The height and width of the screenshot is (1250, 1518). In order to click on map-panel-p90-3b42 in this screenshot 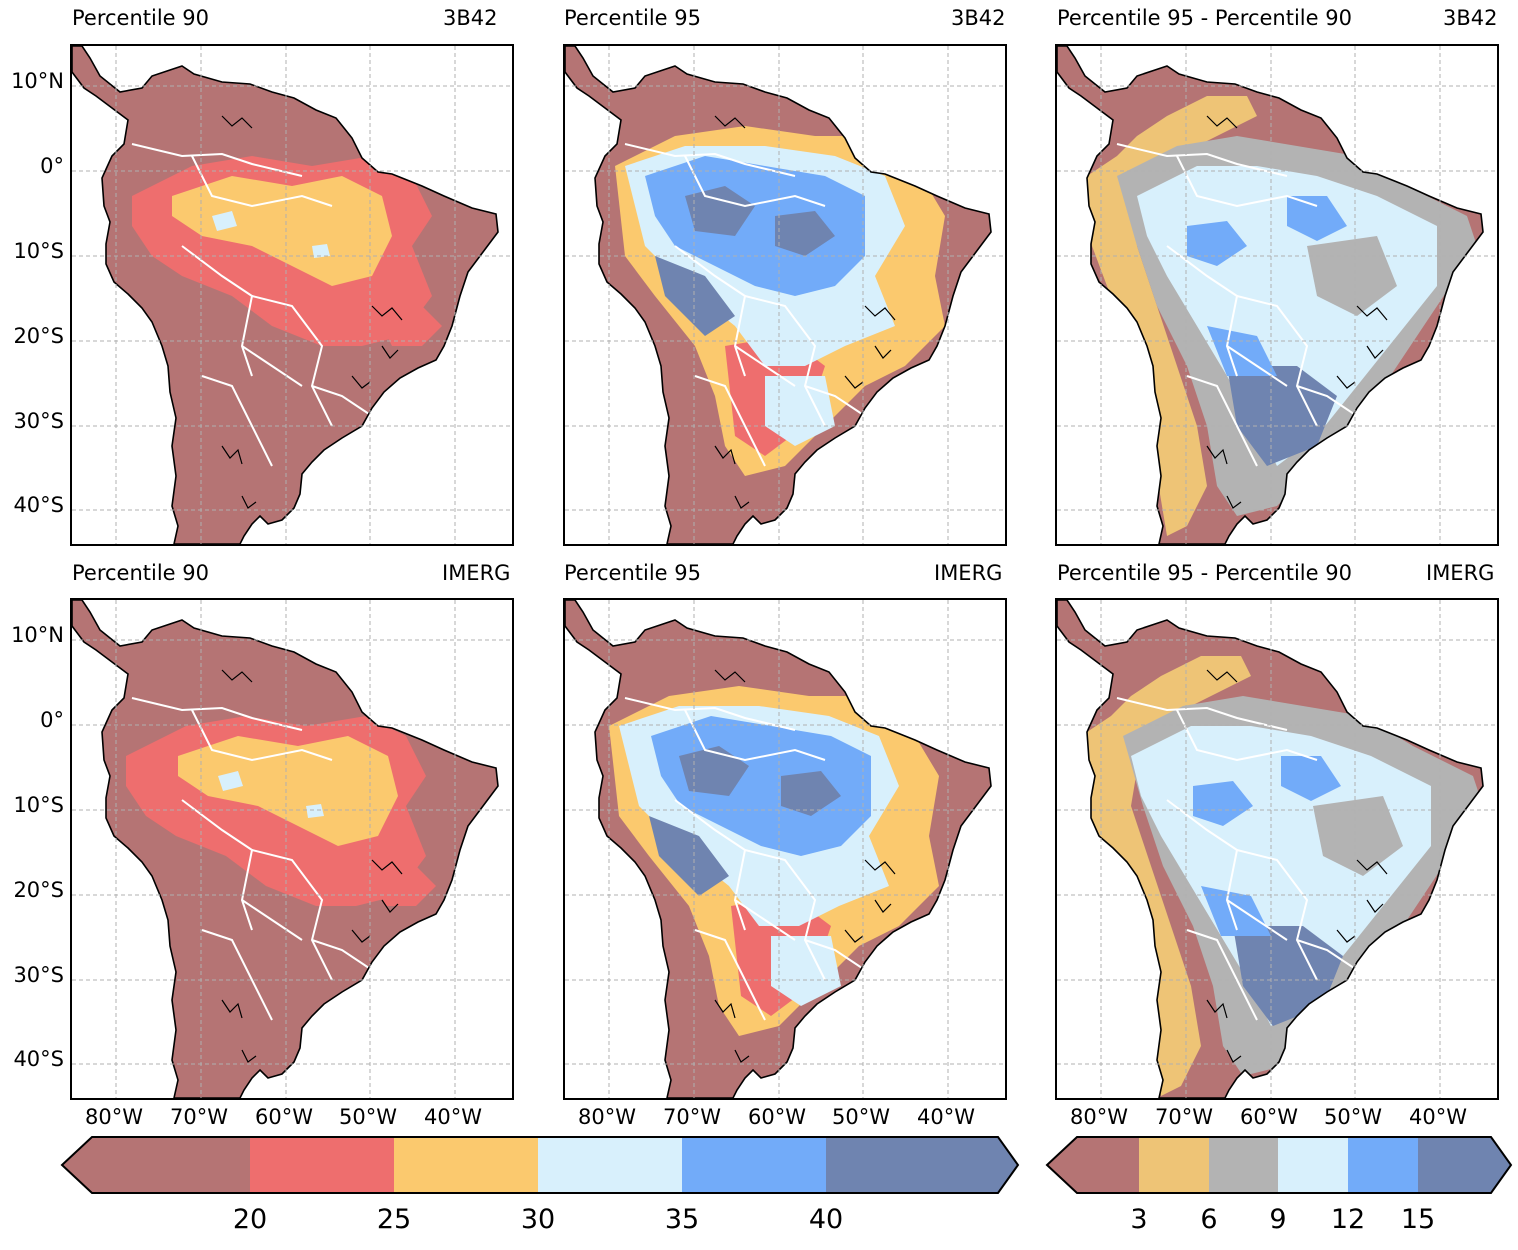, I will do `click(292, 295)`.